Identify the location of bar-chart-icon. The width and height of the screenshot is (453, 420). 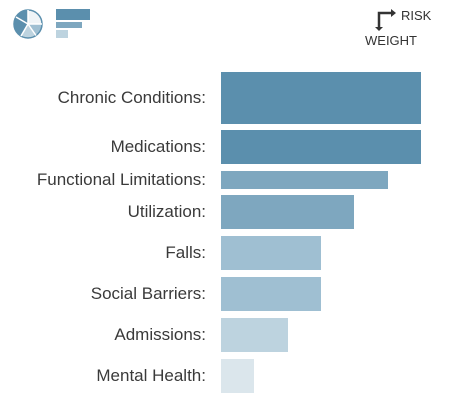
(74, 24).